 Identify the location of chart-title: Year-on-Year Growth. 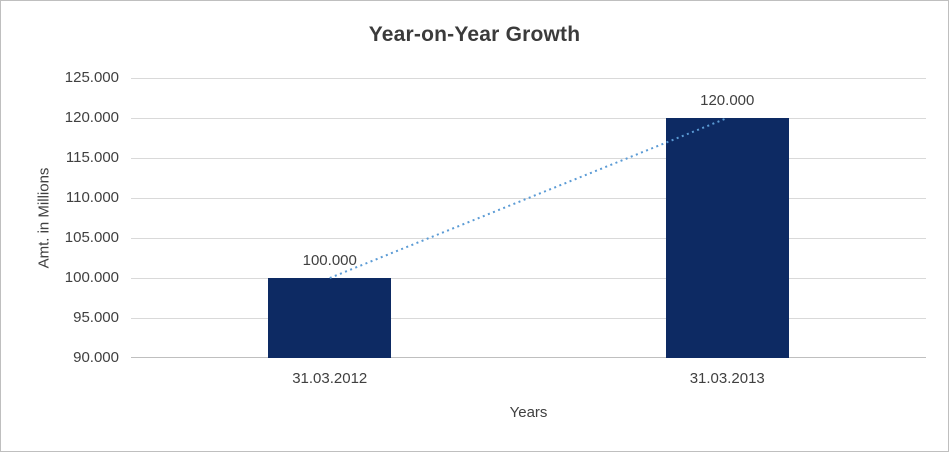
(474, 34).